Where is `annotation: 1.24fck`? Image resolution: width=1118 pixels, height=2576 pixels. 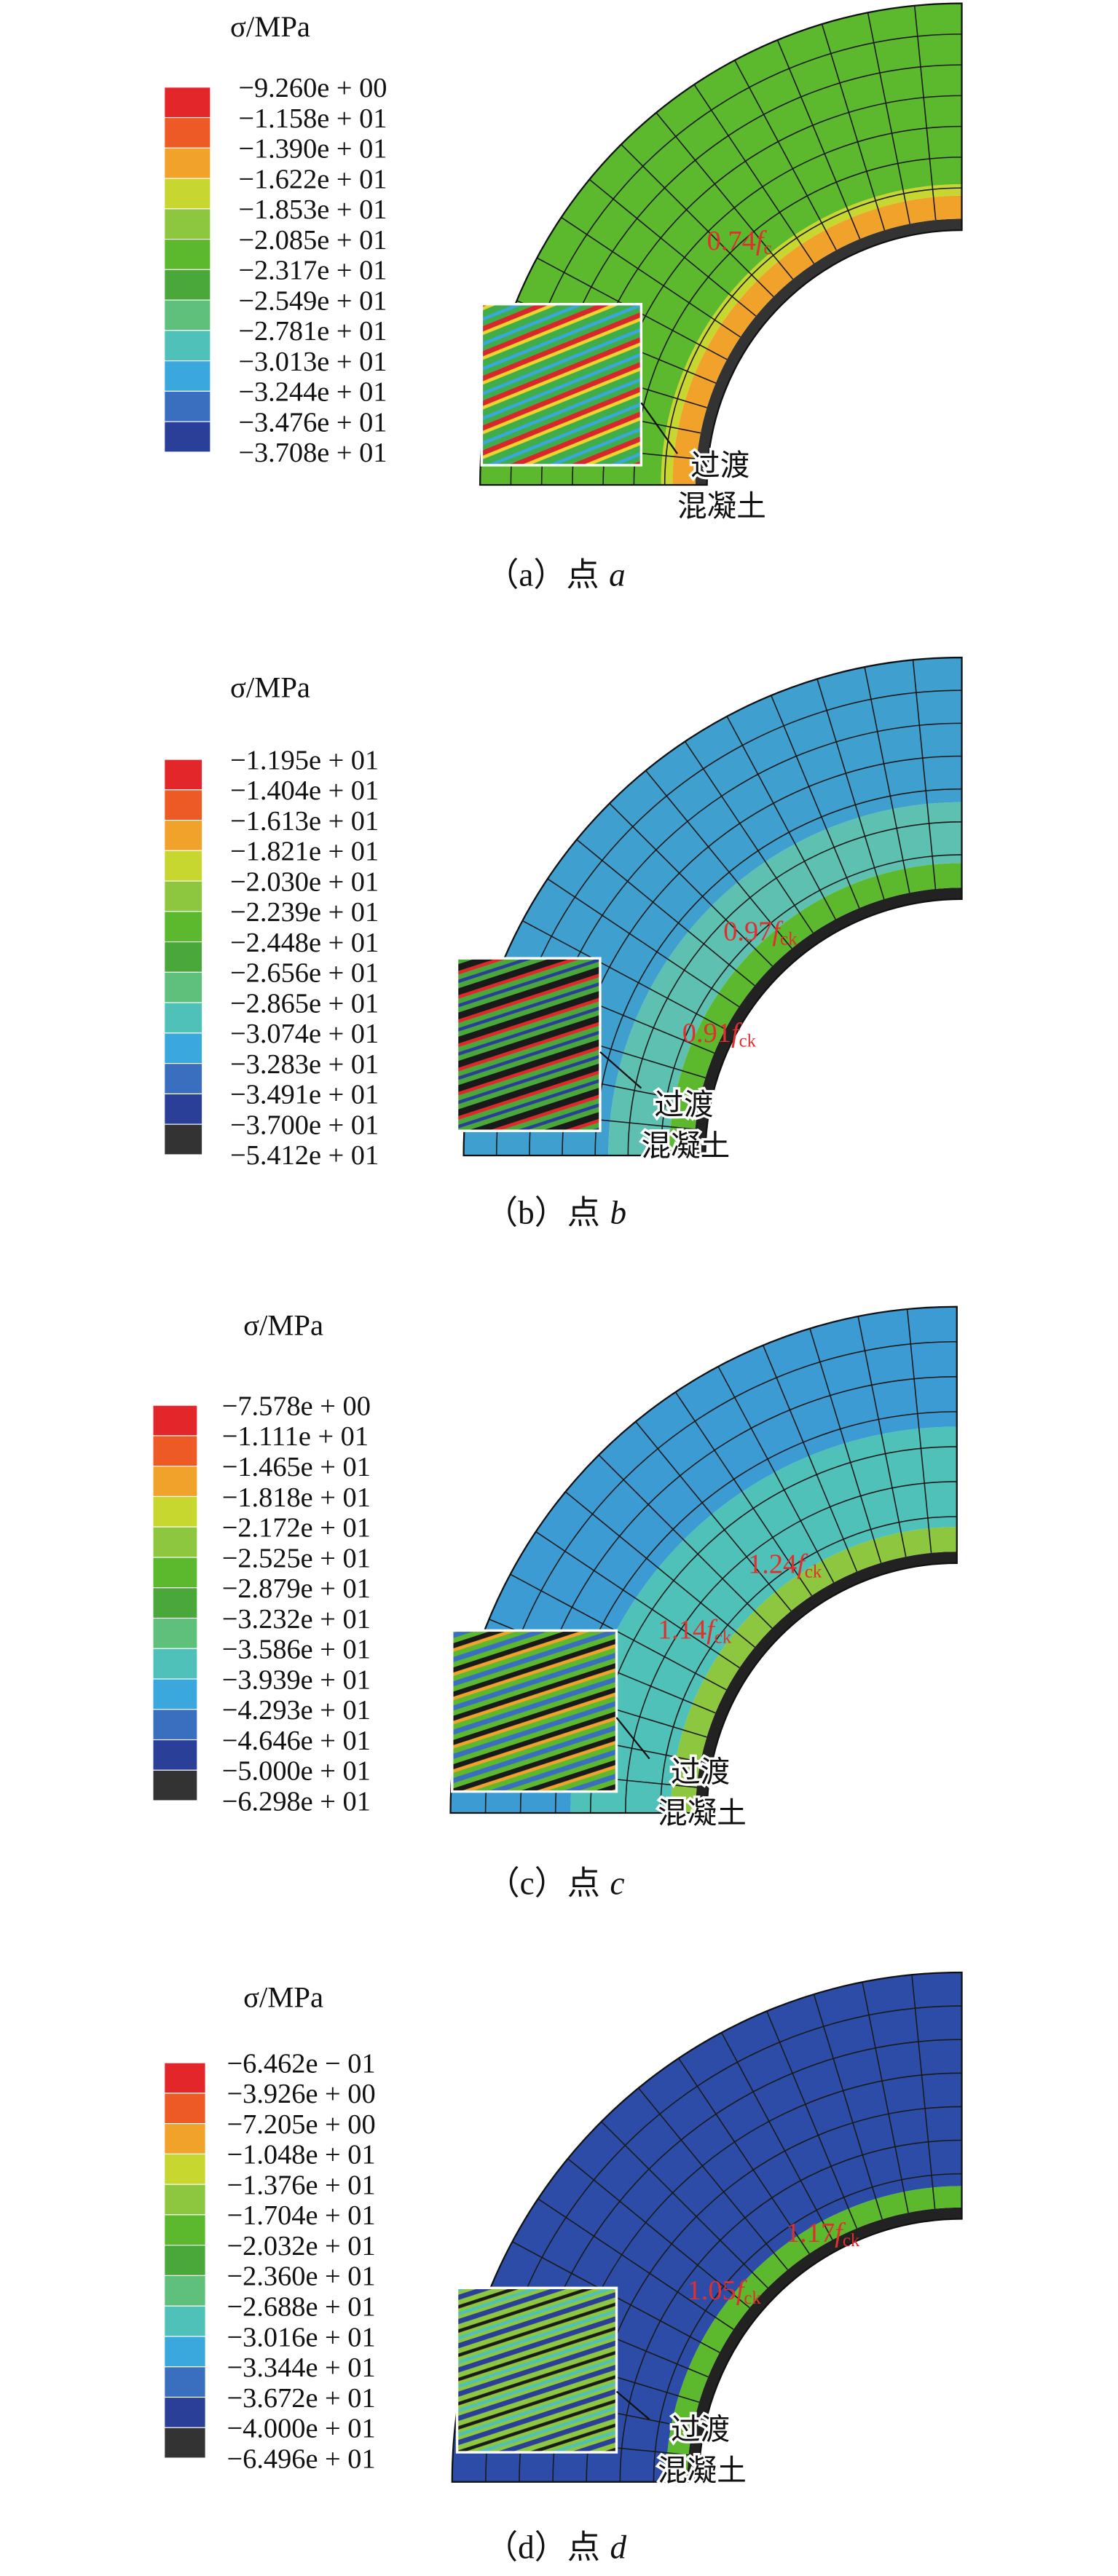 annotation: 1.24fck is located at coordinates (785, 1565).